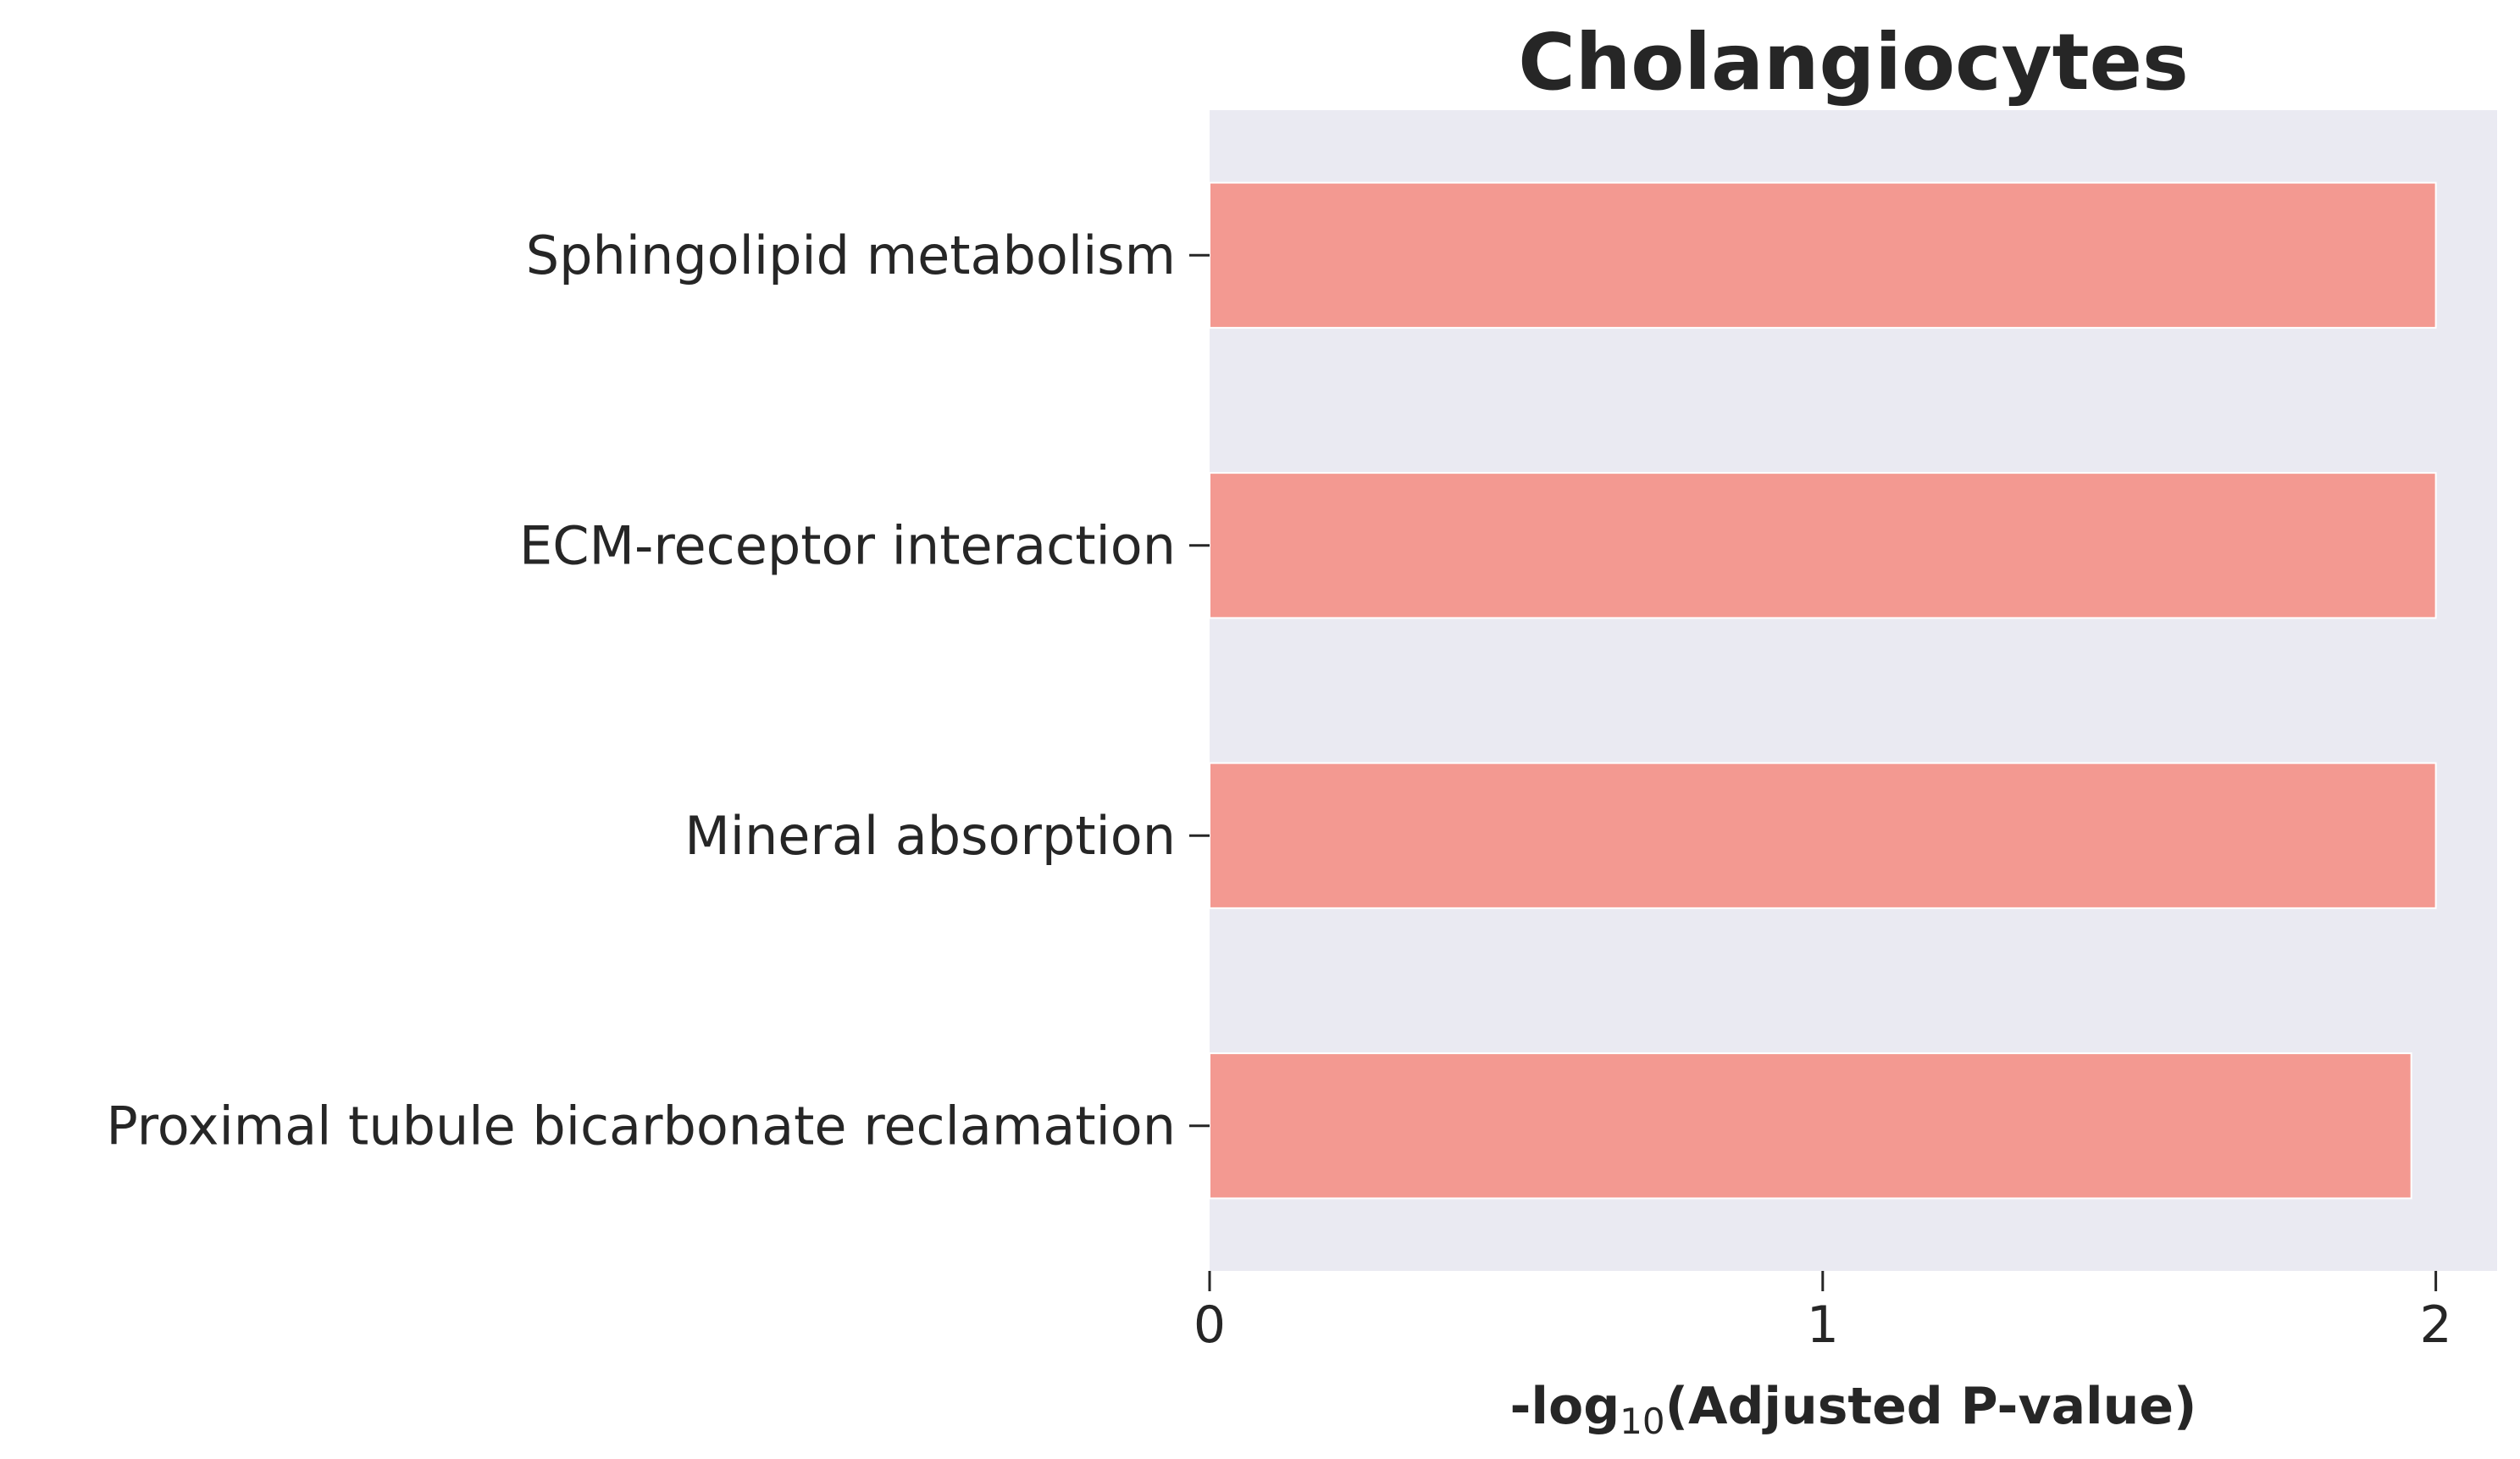 Image resolution: width=2520 pixels, height=1459 pixels. I want to click on x-axis-label: -log10(Adjusted P-value), so click(1853, 1409).